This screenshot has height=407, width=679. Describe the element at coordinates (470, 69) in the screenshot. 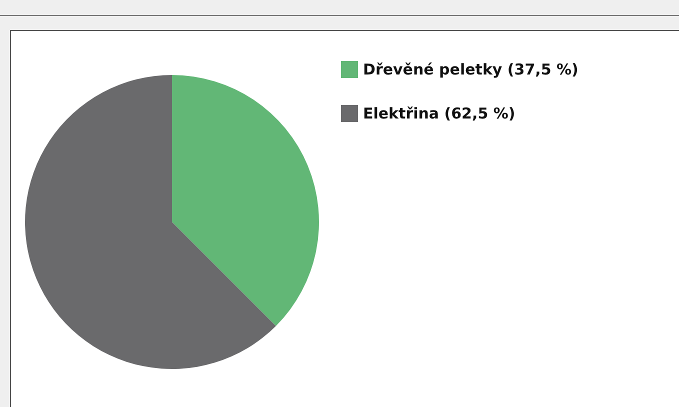

I see `legend-label: Dřevěné peletky (37,5 %)` at that location.